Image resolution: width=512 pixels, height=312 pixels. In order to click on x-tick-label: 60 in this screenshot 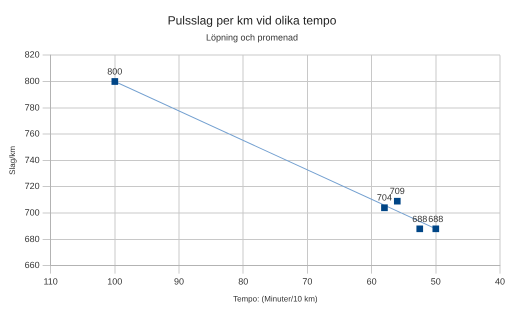, I will do `click(371, 281)`.